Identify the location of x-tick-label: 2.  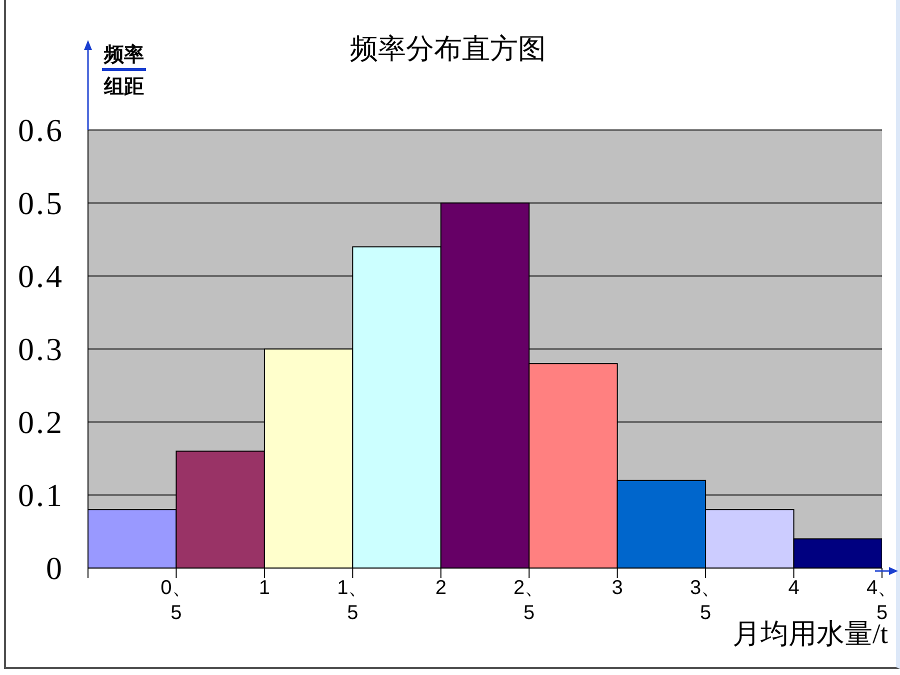
(440, 588).